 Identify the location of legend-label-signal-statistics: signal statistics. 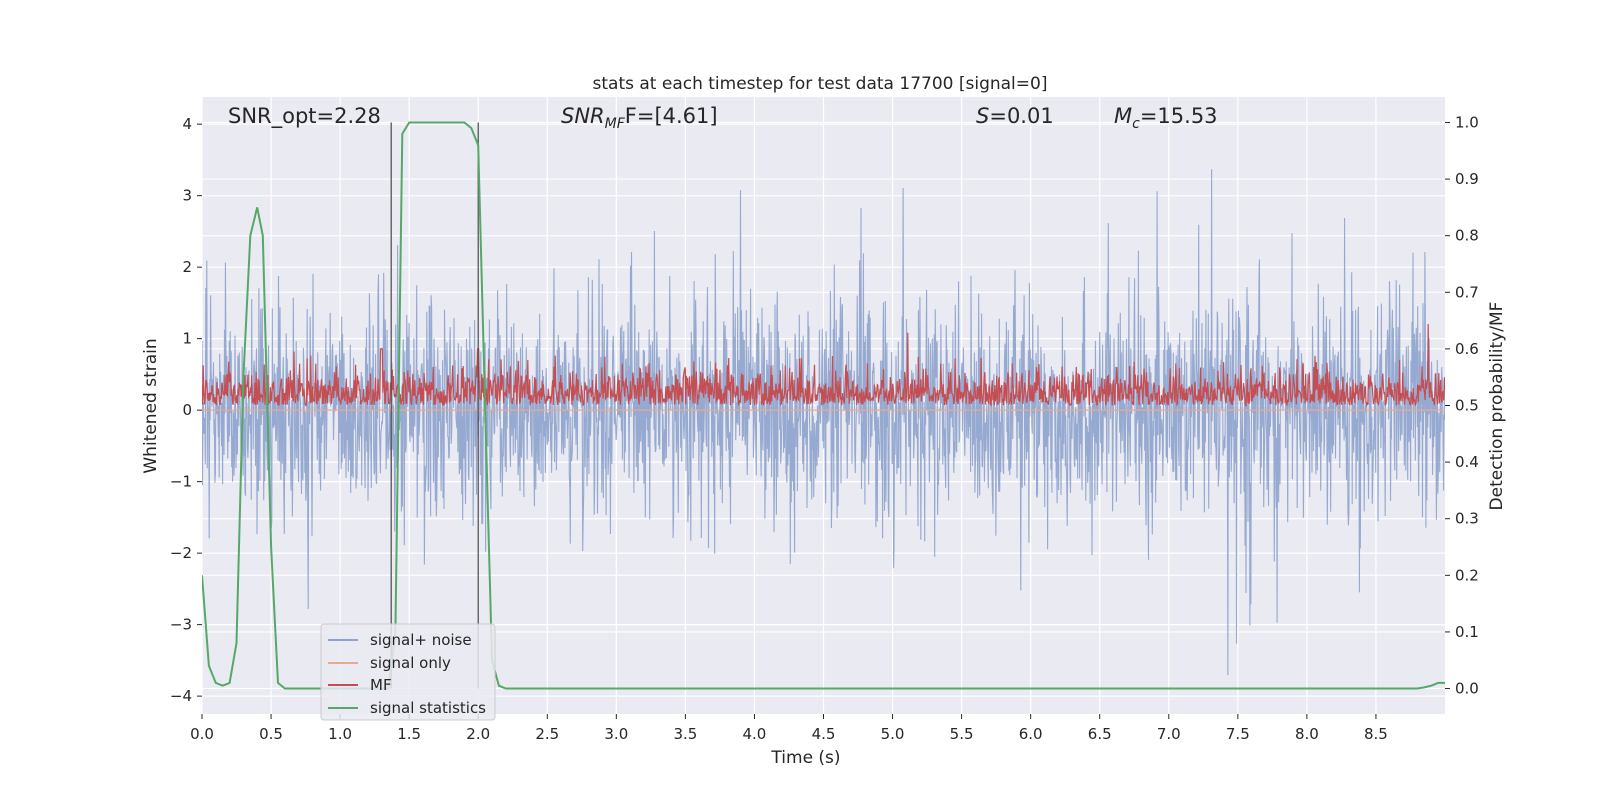
(428, 708).